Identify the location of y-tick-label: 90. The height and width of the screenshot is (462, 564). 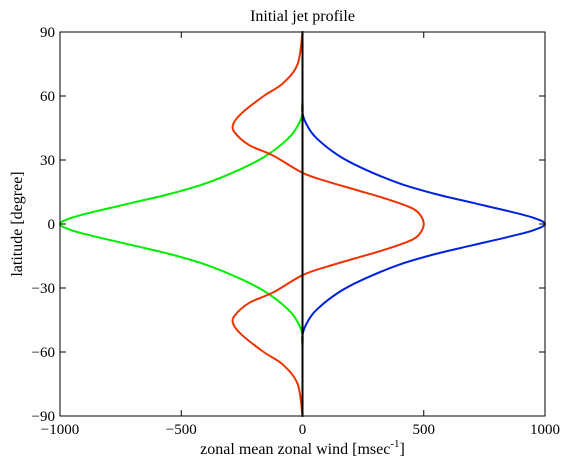
(47, 33).